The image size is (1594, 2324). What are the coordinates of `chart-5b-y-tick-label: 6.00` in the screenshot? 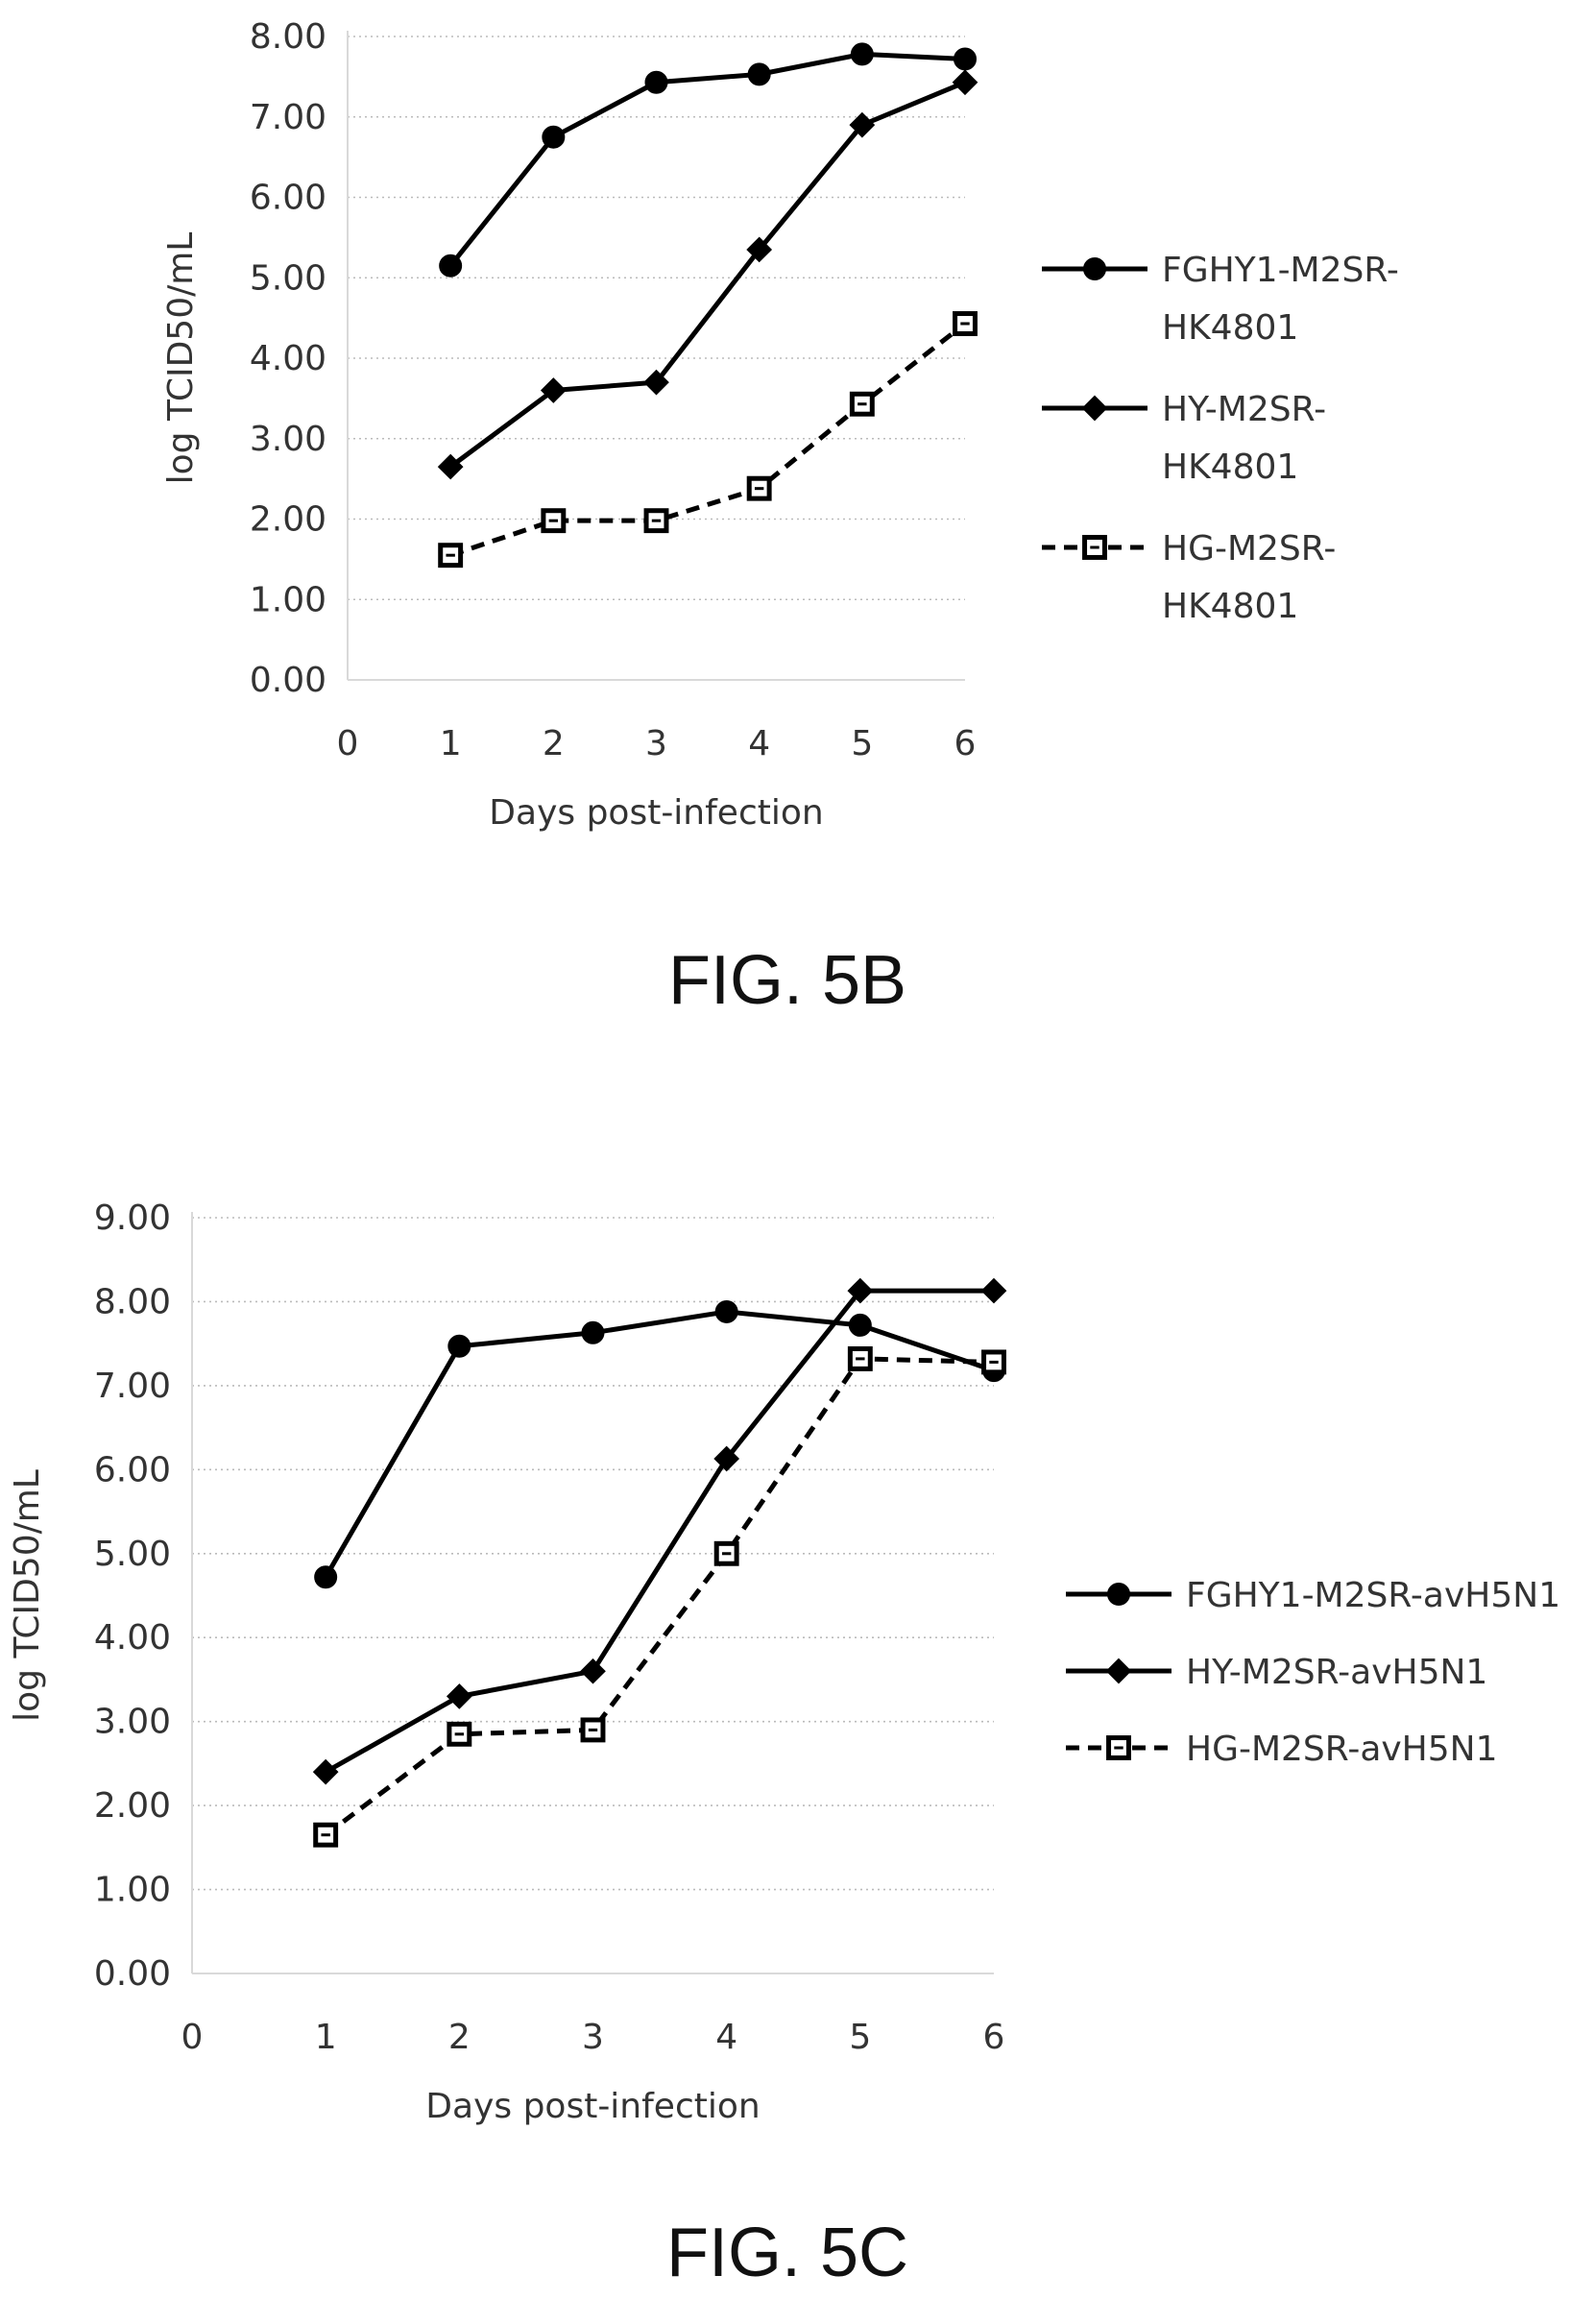 It's located at (288, 198).